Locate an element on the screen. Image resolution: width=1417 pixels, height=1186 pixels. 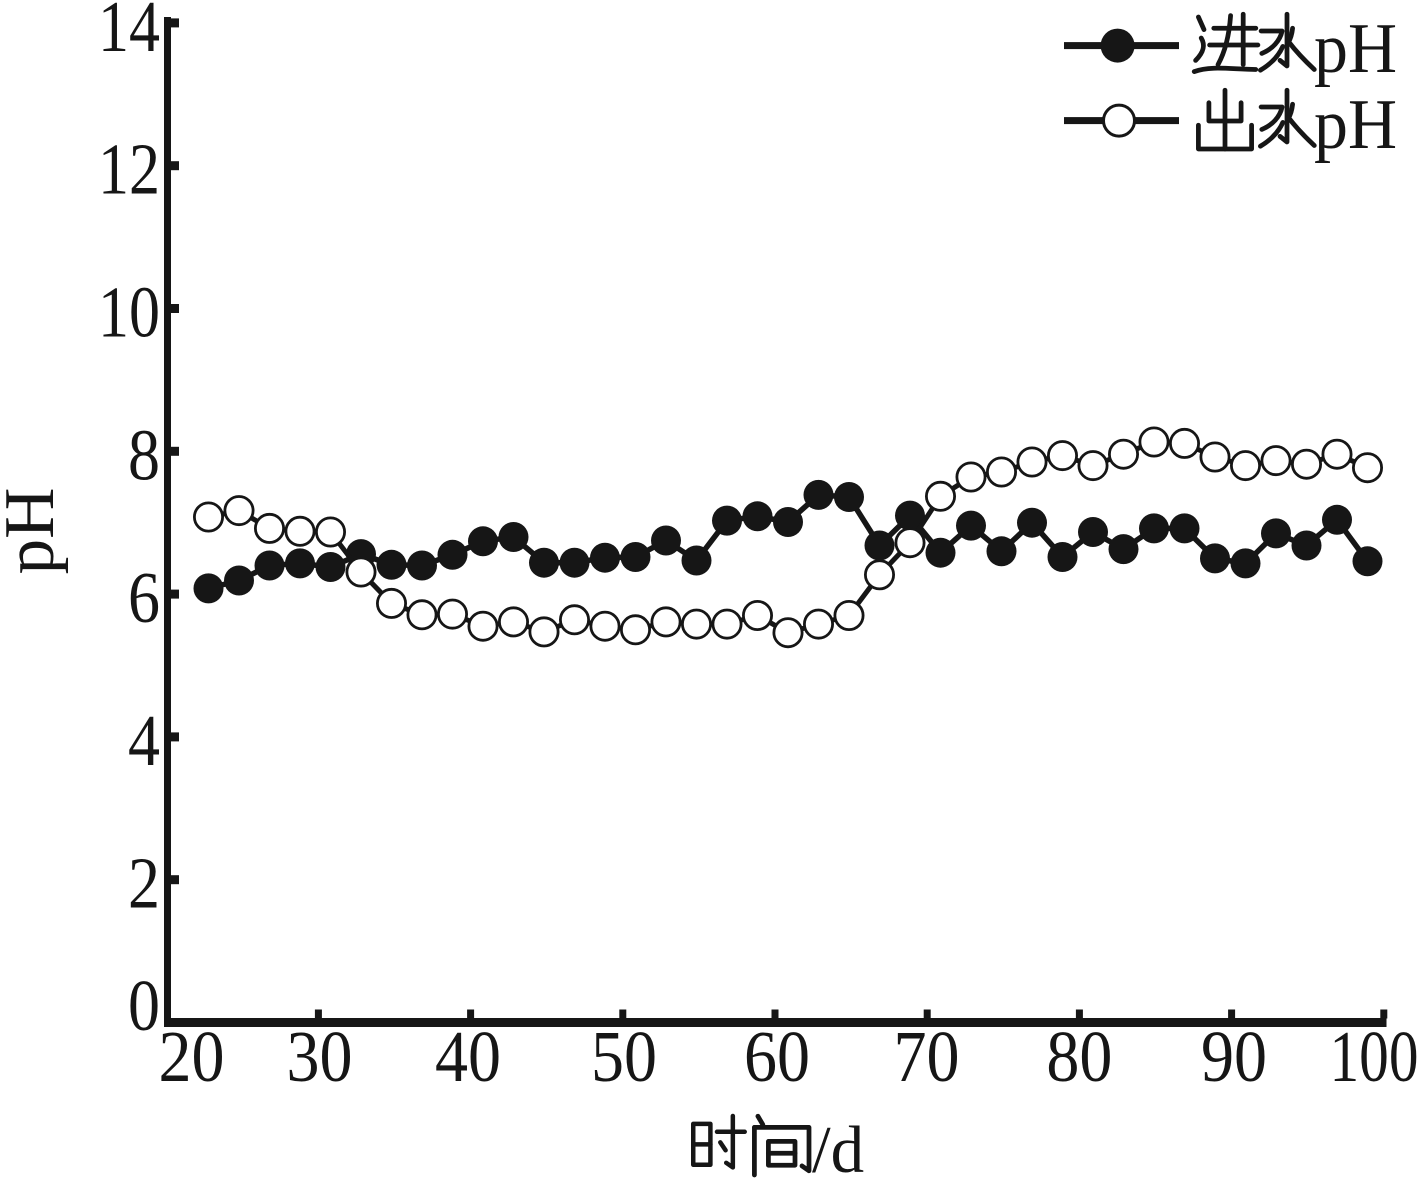
svg-text: /d is located at coordinates (838, 1147).